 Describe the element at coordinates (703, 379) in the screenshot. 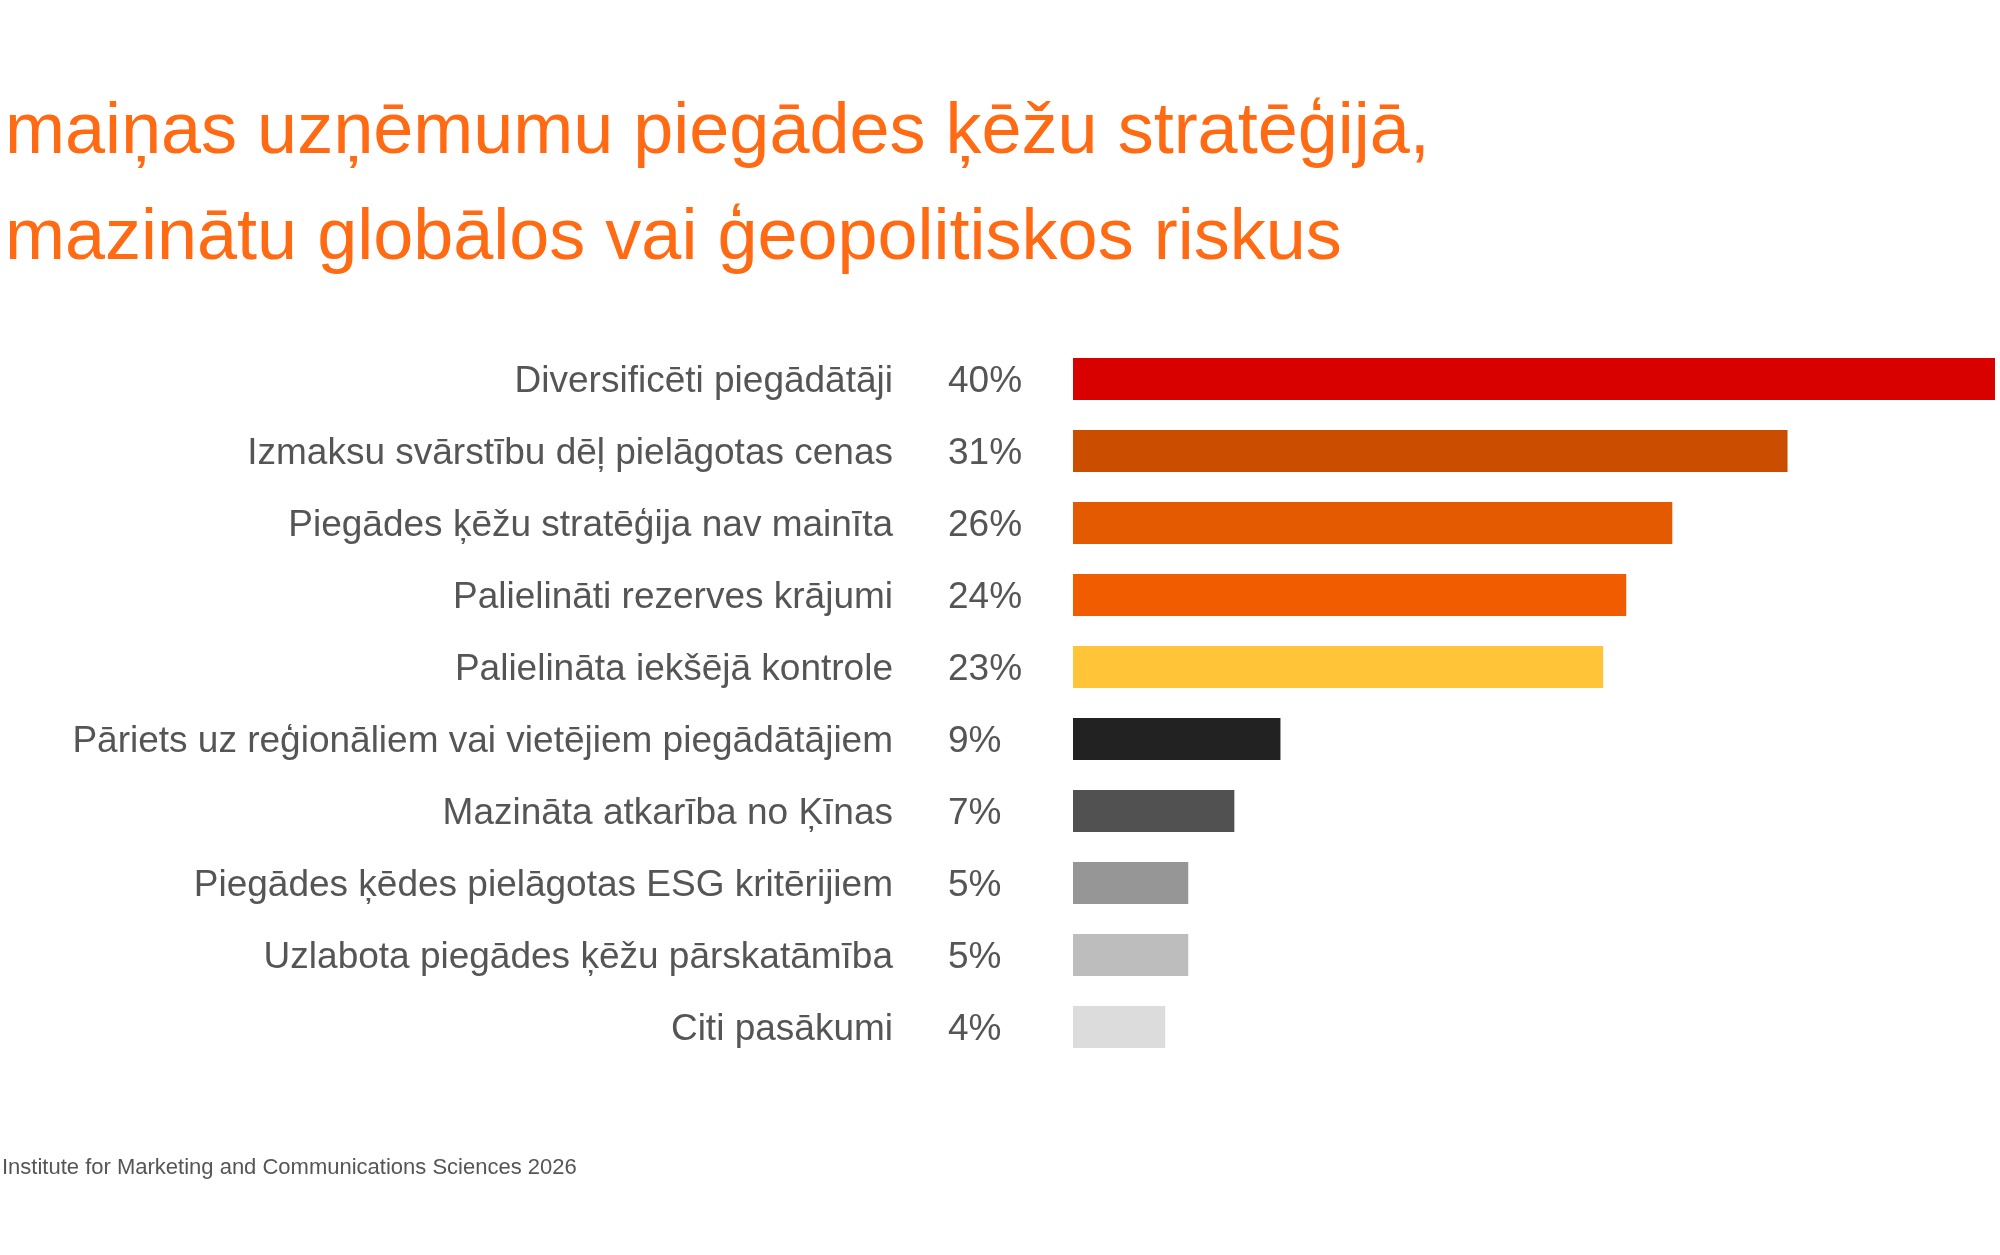

I see `y-tick-label: Diversificēti piegādātāji` at that location.